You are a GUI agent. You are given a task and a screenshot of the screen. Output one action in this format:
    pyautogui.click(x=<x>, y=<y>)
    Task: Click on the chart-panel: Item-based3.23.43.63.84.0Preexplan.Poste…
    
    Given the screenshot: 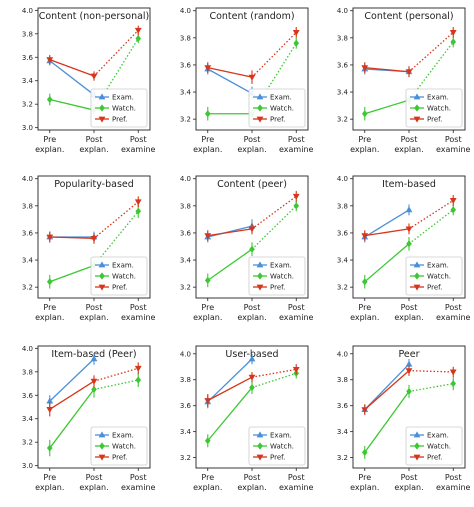 What is the action you would take?
    pyautogui.click(x=404, y=248)
    